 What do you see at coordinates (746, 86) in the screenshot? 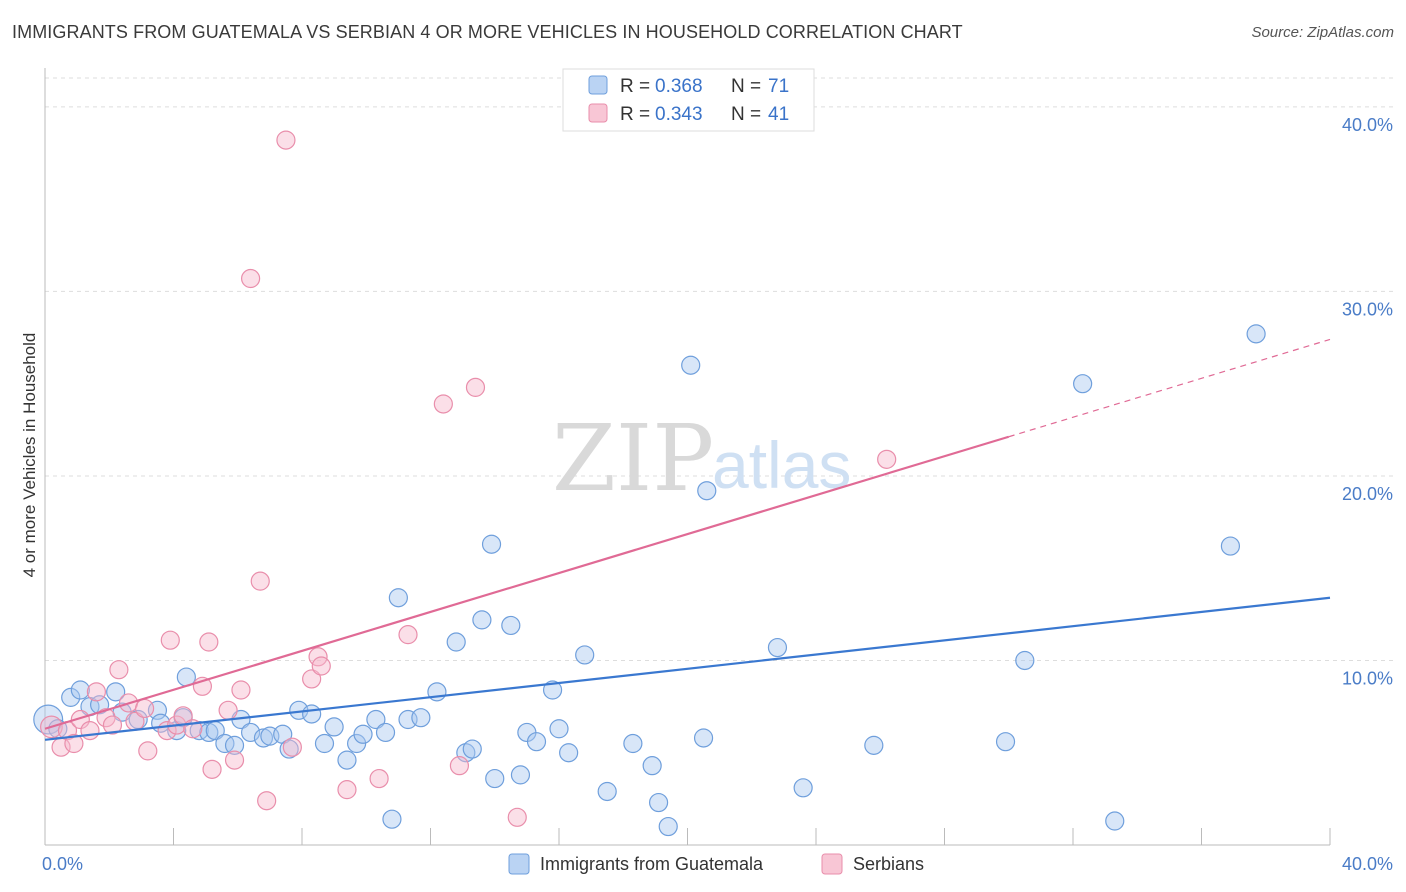
I see `legend-n-label-1: N =` at bounding box center [746, 86].